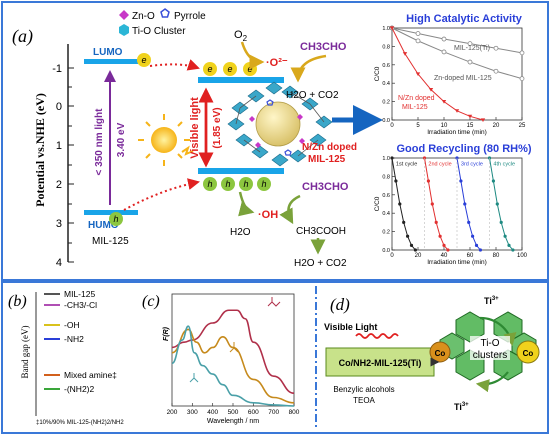  What do you see at coordinates (111, 212) in the screenshot?
I see `mil125-humo-band` at bounding box center [111, 212].